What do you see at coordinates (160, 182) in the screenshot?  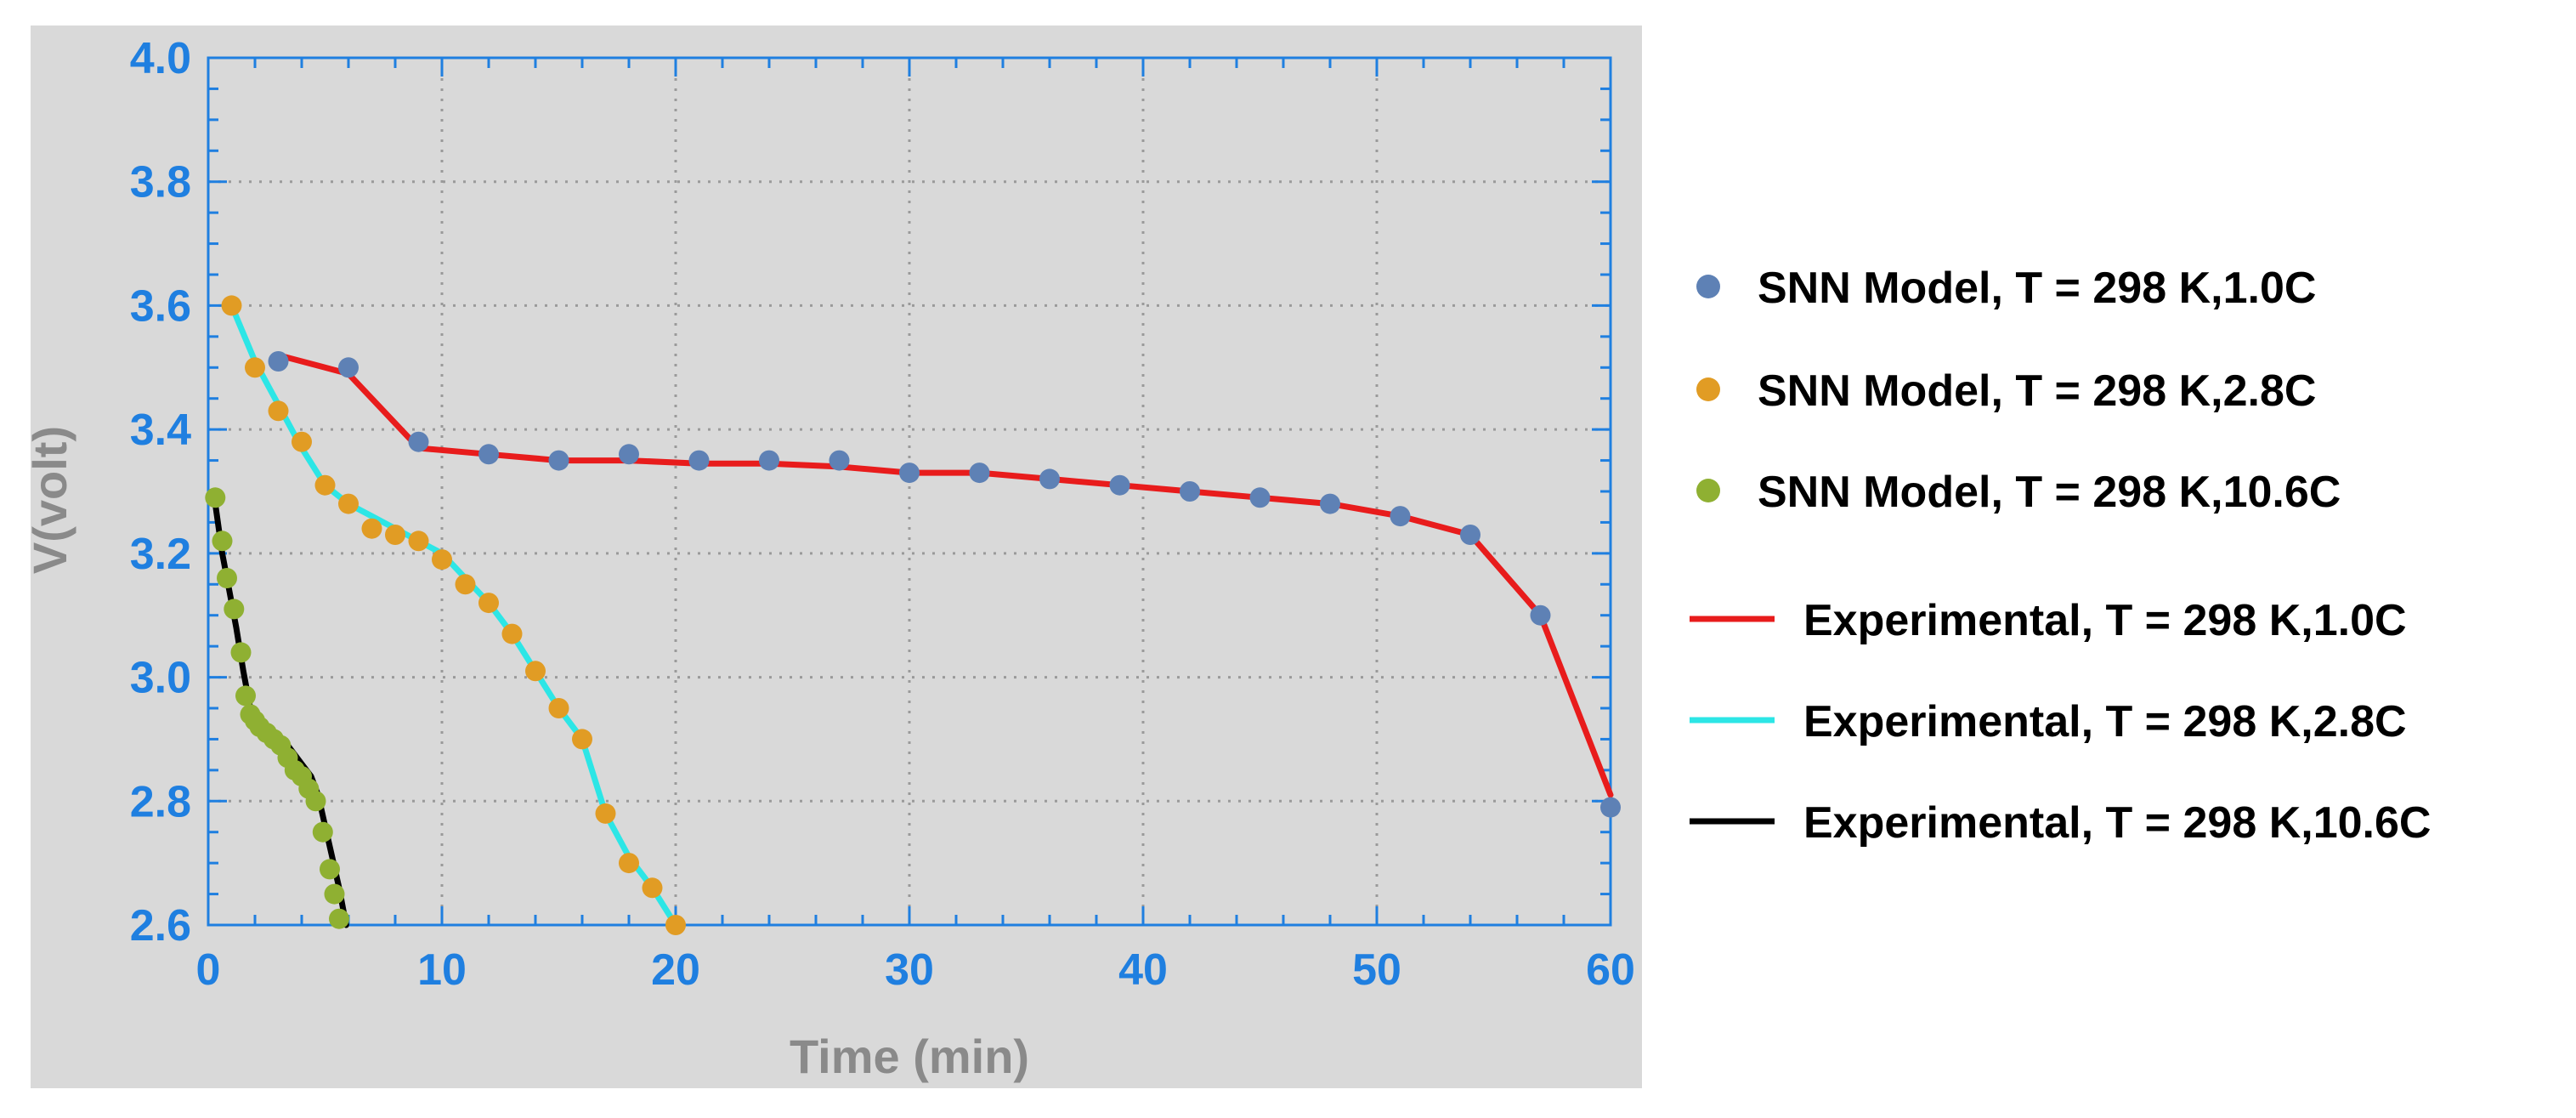 I see `y-tick-label: 3.8` at bounding box center [160, 182].